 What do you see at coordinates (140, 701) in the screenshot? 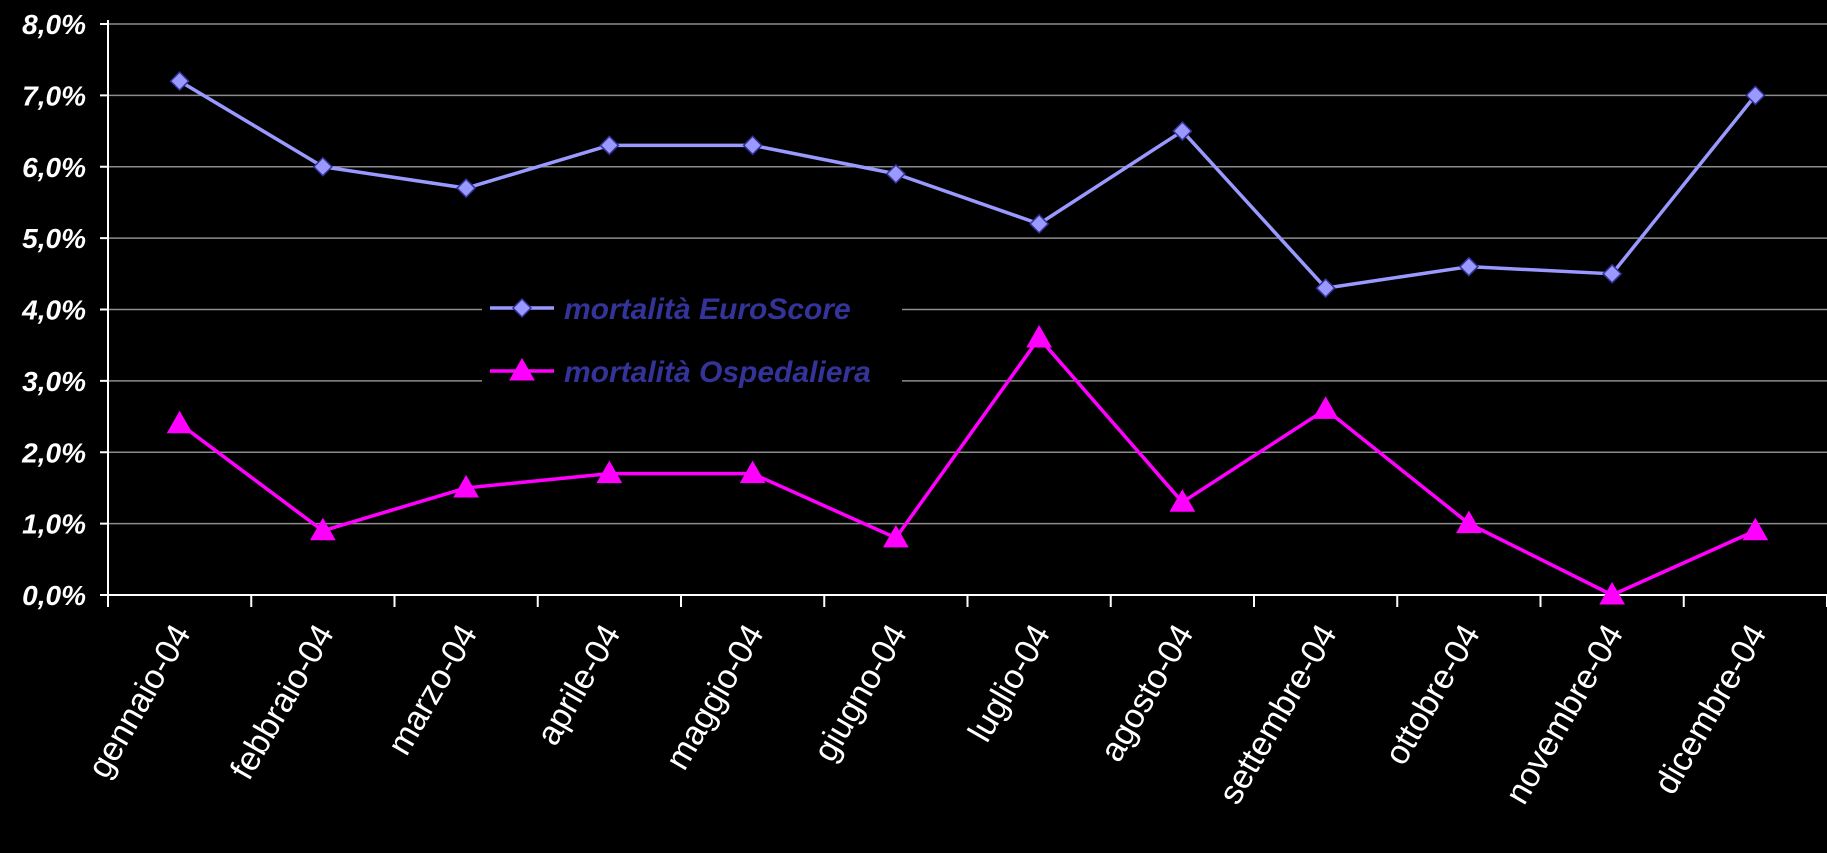
I see `x-tick-label: gennaio-04` at bounding box center [140, 701].